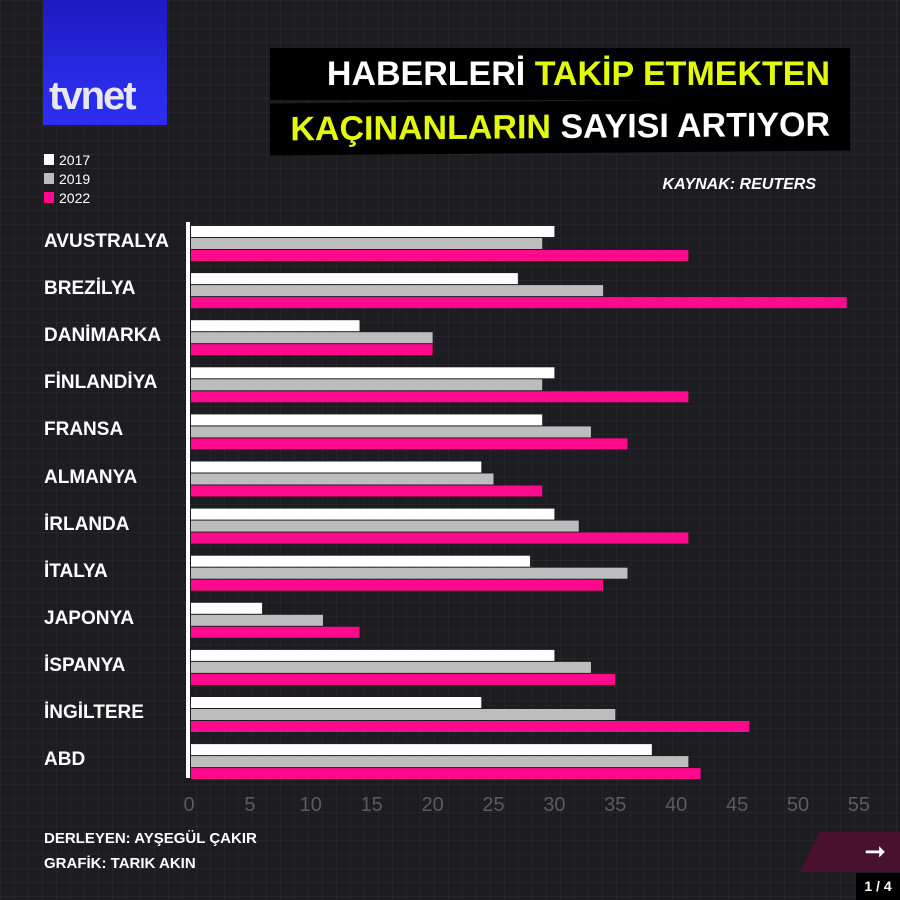 This screenshot has height=900, width=900. Describe the element at coordinates (189, 805) in the screenshot. I see `x-tick-label: 0` at that location.